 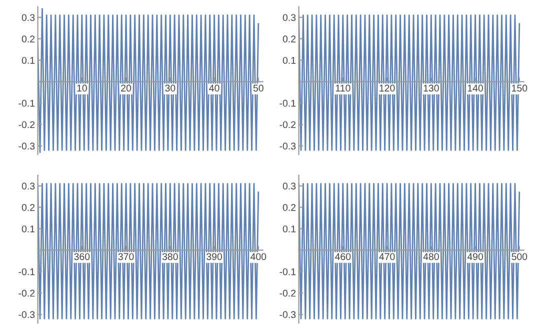 What do you see at coordinates (520, 256) in the screenshot?
I see `x-tick-label: 500` at bounding box center [520, 256].